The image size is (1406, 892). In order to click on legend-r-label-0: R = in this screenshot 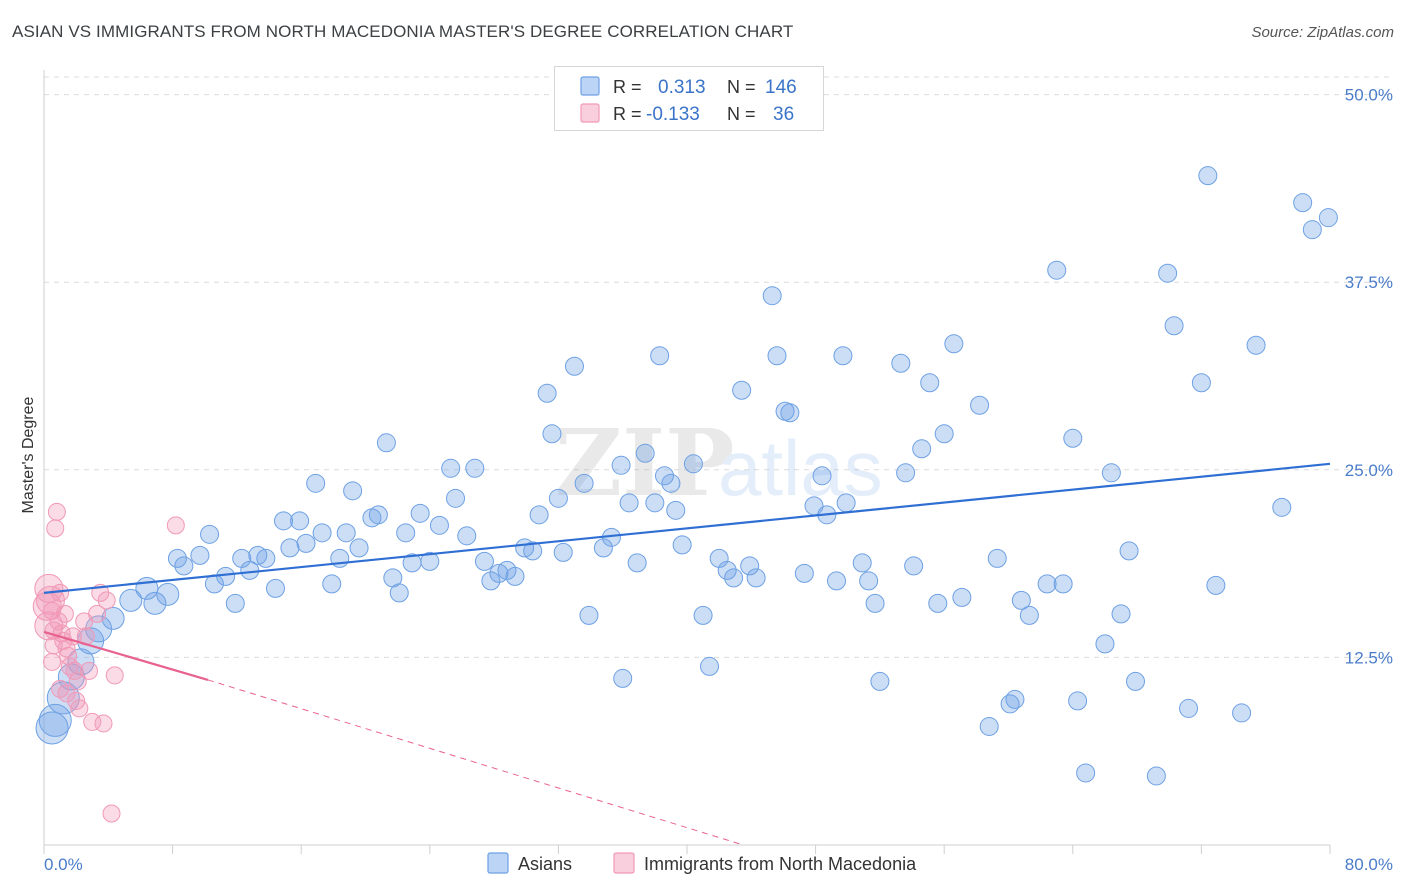, I will do `click(627, 87)`.